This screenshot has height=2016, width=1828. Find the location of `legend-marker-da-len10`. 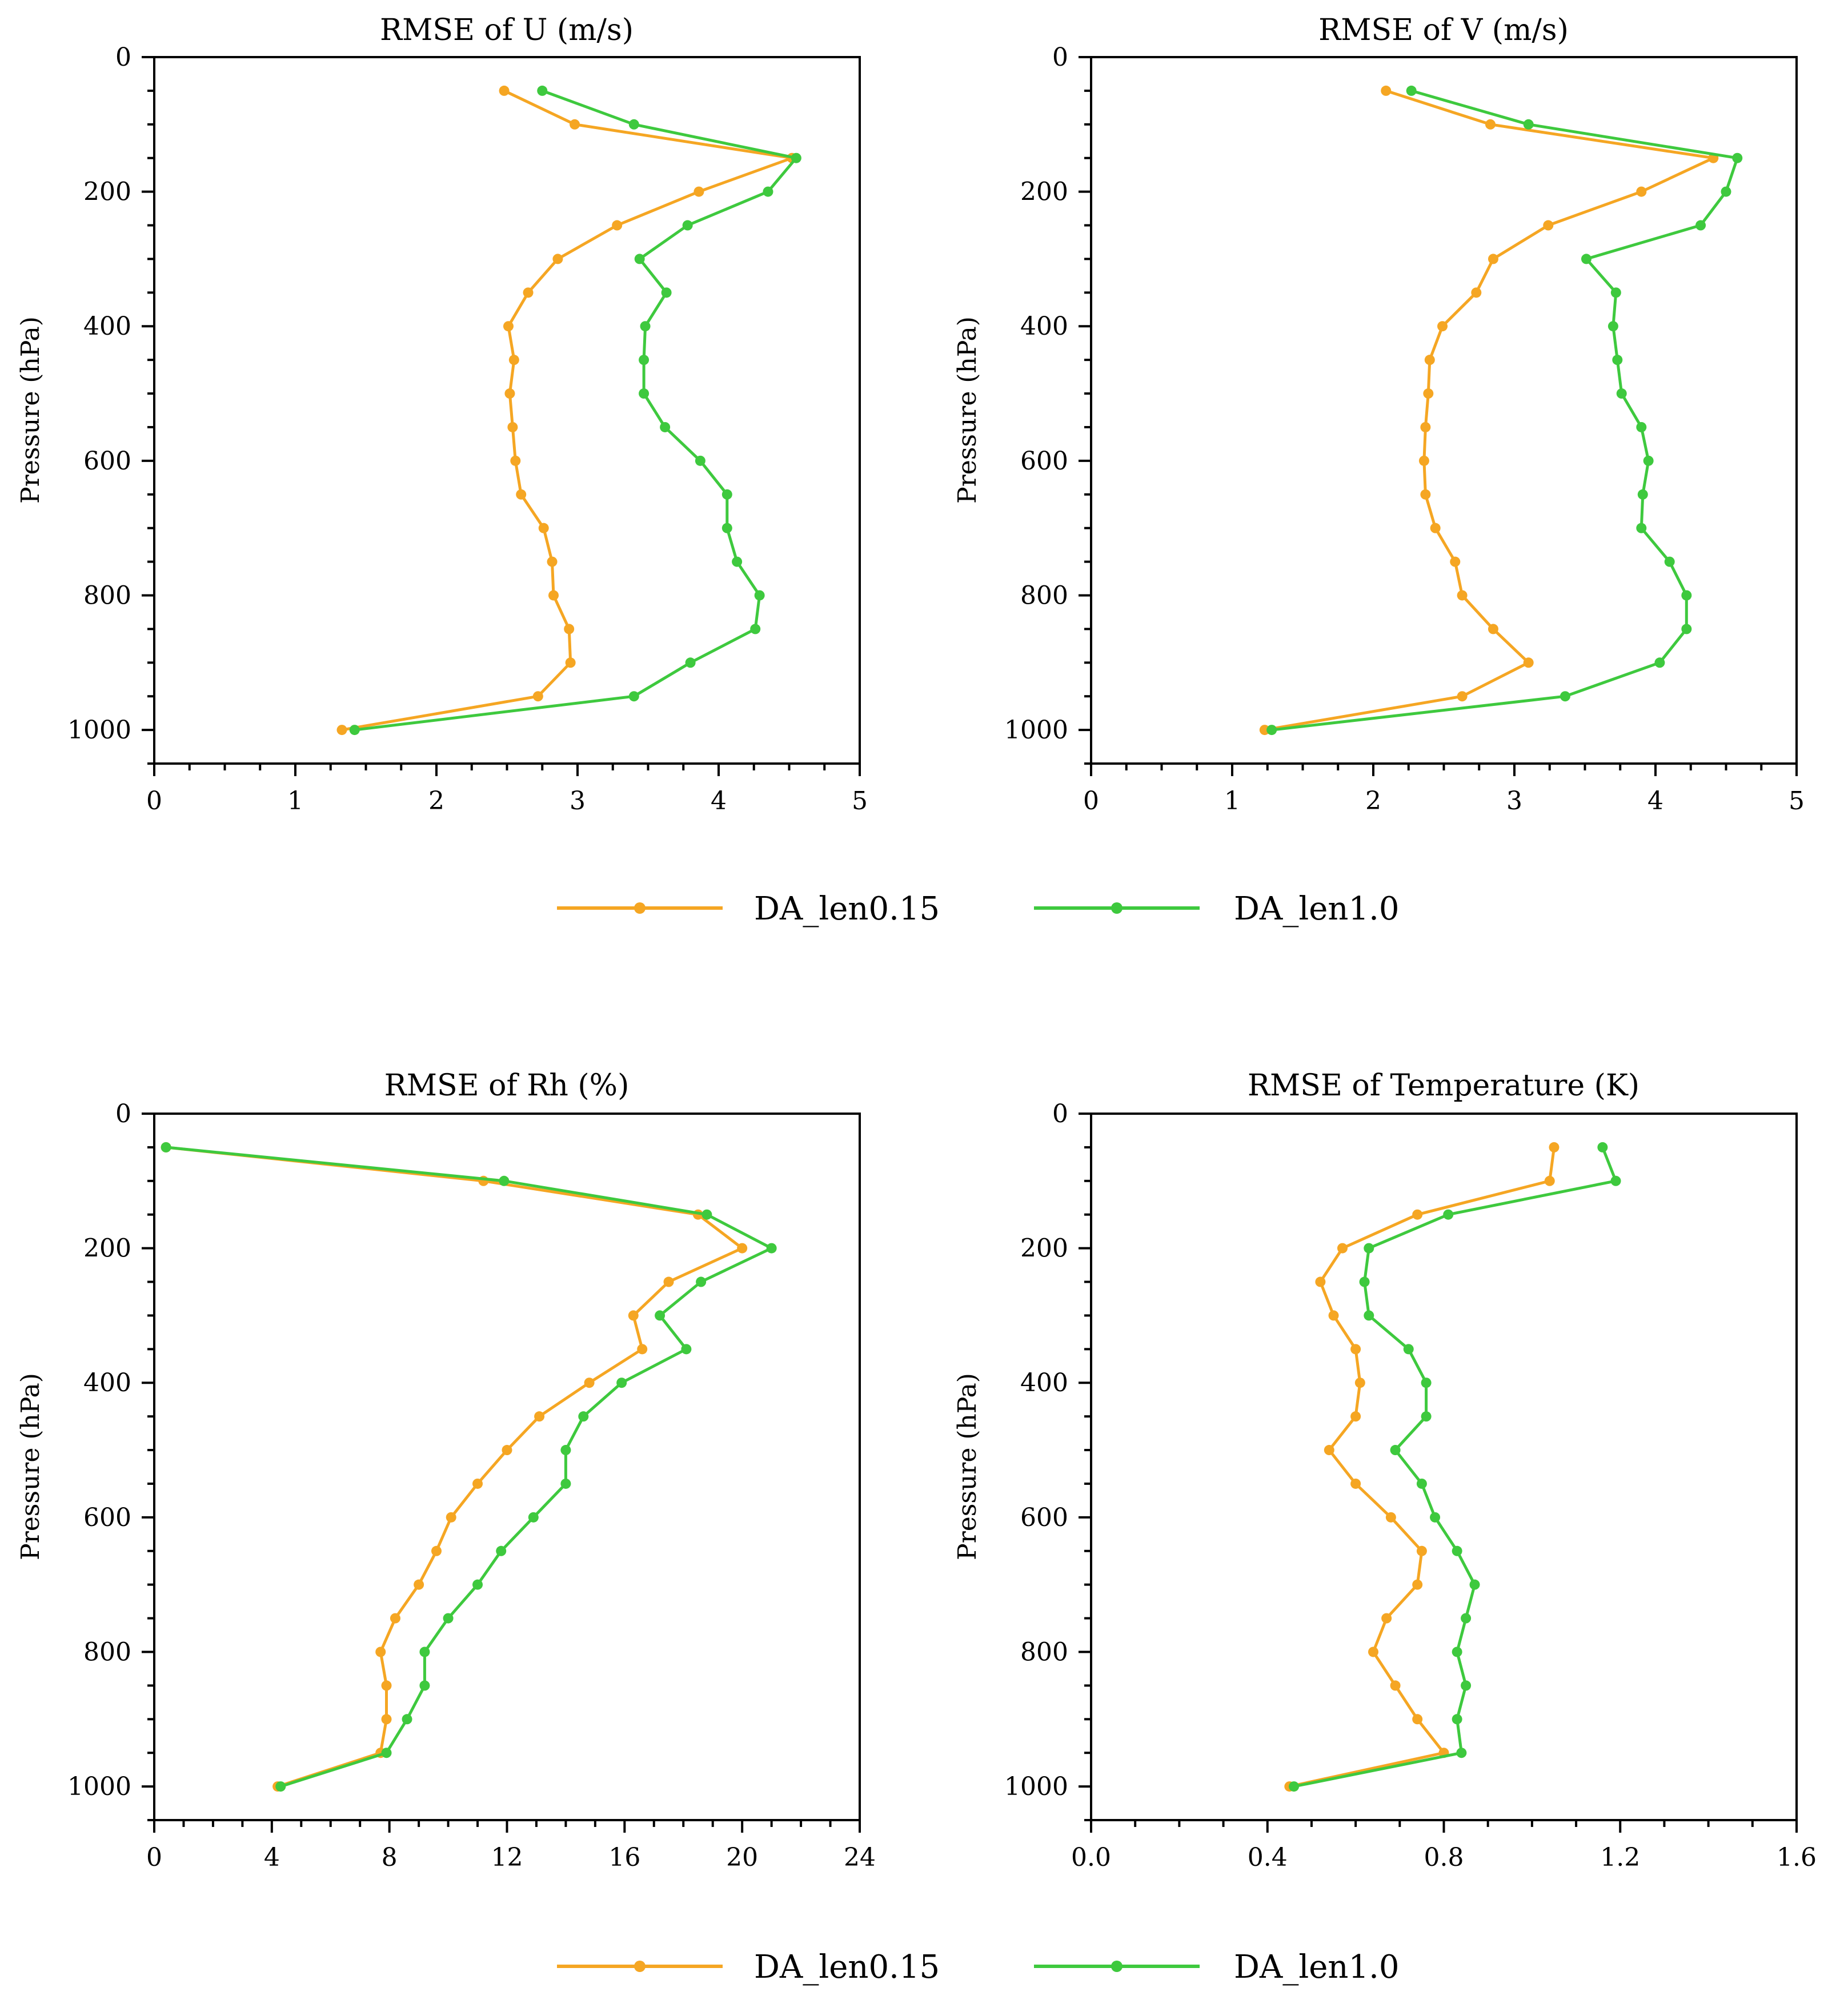

legend-marker-da-len10 is located at coordinates (1117, 1966).